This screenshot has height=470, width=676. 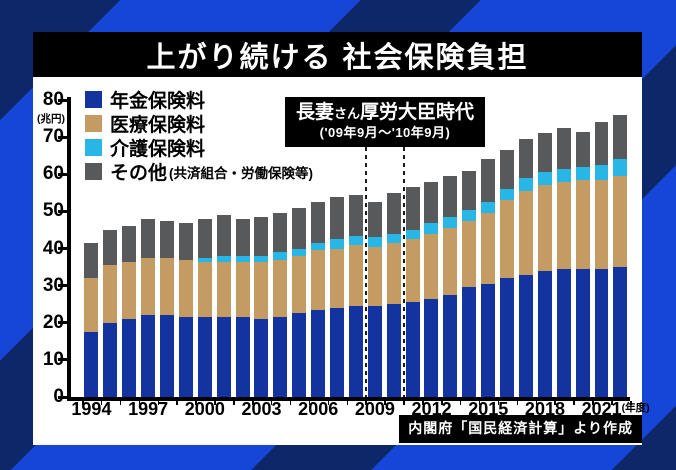 What do you see at coordinates (58, 396) in the screenshot?
I see `y-tick-label-0: 0` at bounding box center [58, 396].